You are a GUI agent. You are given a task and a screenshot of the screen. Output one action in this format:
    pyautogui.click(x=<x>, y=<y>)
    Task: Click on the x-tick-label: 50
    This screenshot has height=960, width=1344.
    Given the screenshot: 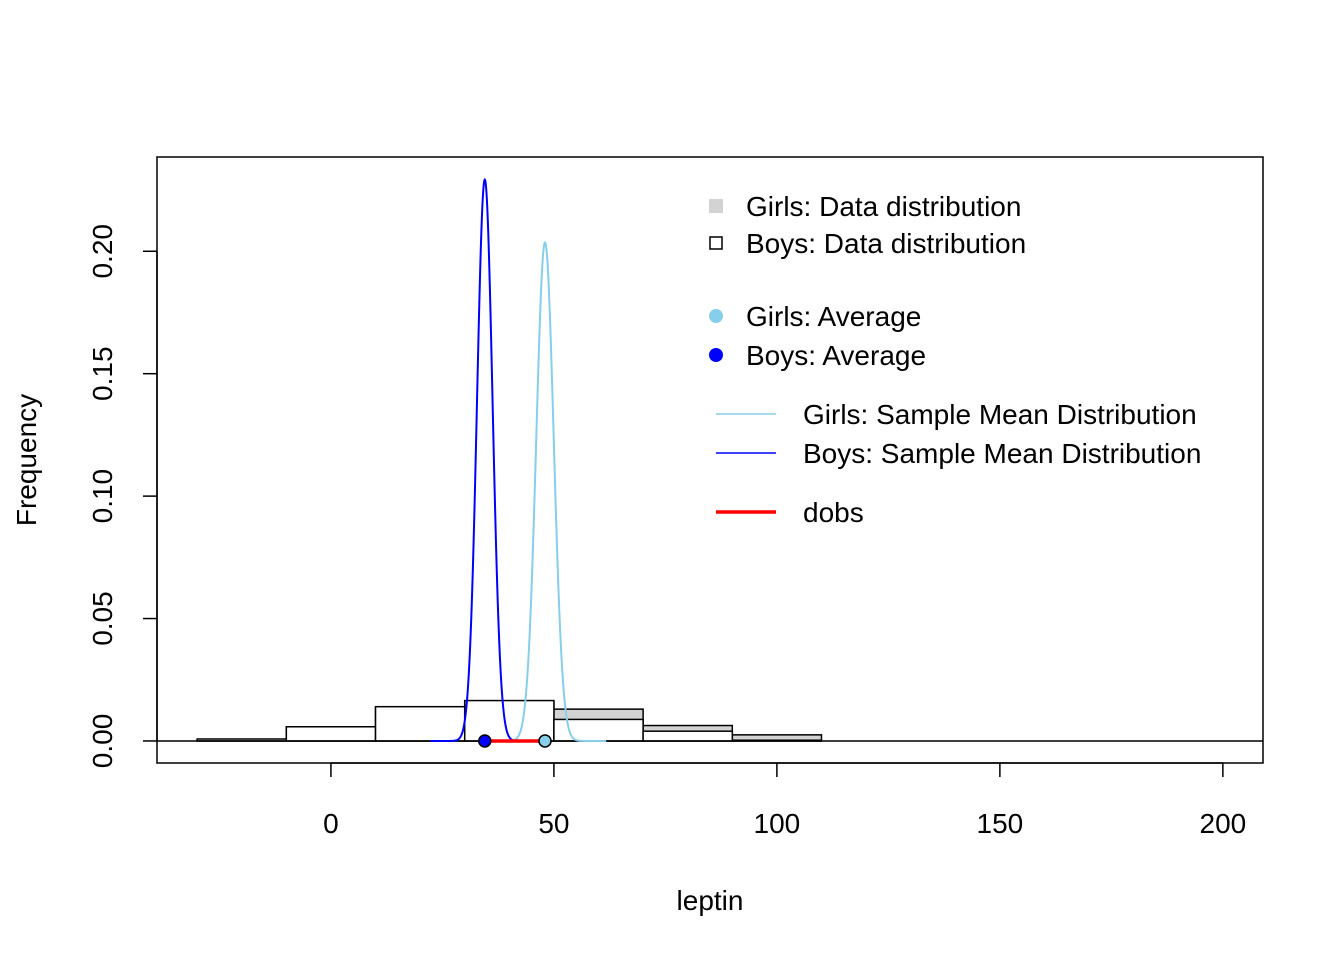 What is the action you would take?
    pyautogui.click(x=553, y=823)
    